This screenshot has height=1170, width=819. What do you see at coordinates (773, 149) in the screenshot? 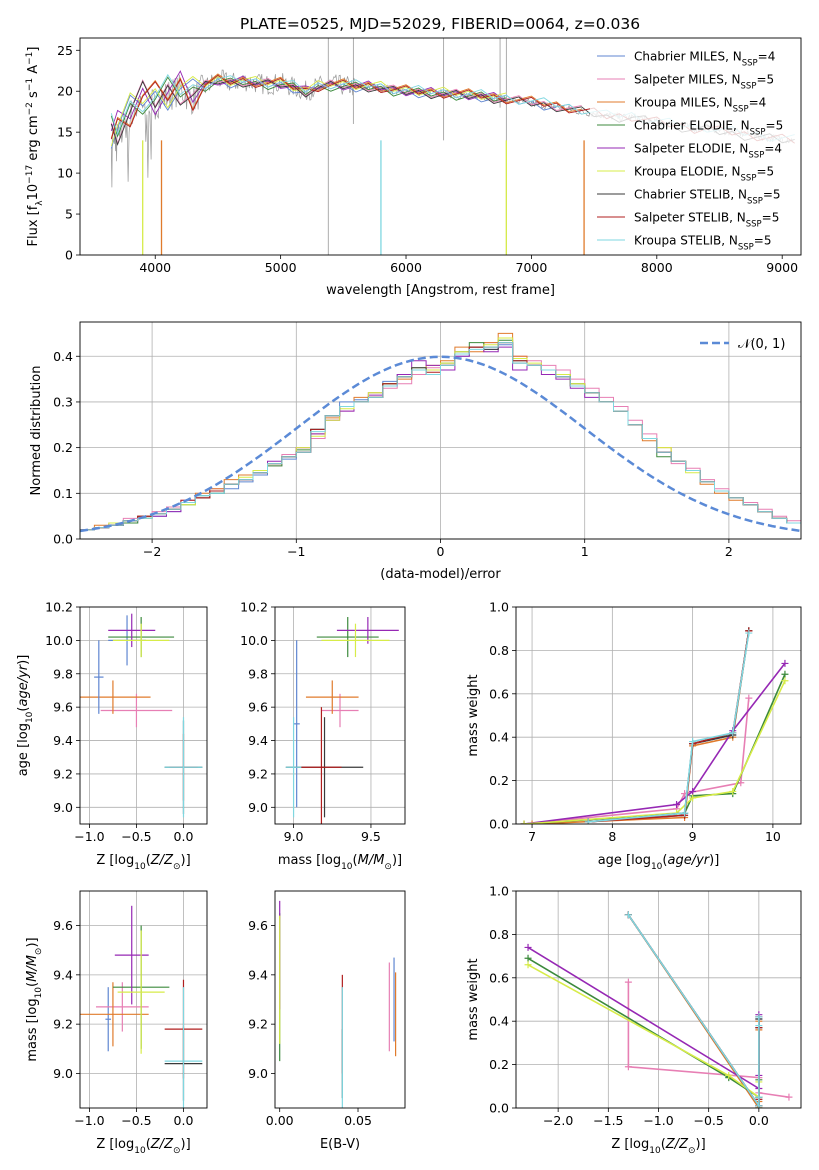
I see `legend-count: =4` at bounding box center [773, 149].